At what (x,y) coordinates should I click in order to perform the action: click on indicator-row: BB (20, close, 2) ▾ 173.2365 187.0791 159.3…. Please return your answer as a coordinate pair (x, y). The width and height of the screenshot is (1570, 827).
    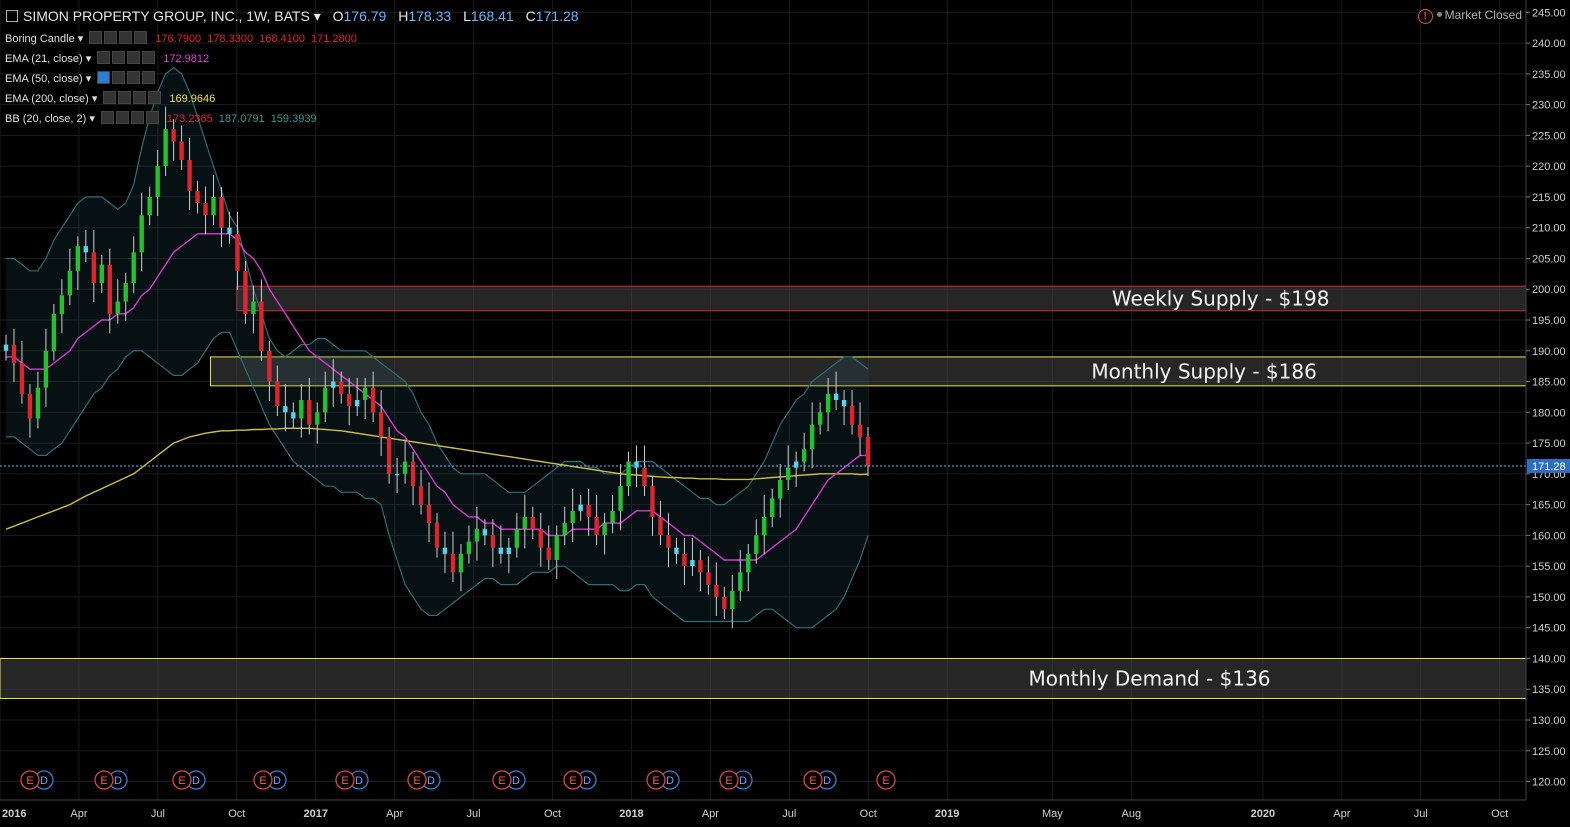
    Looking at the image, I should click on (161, 119).